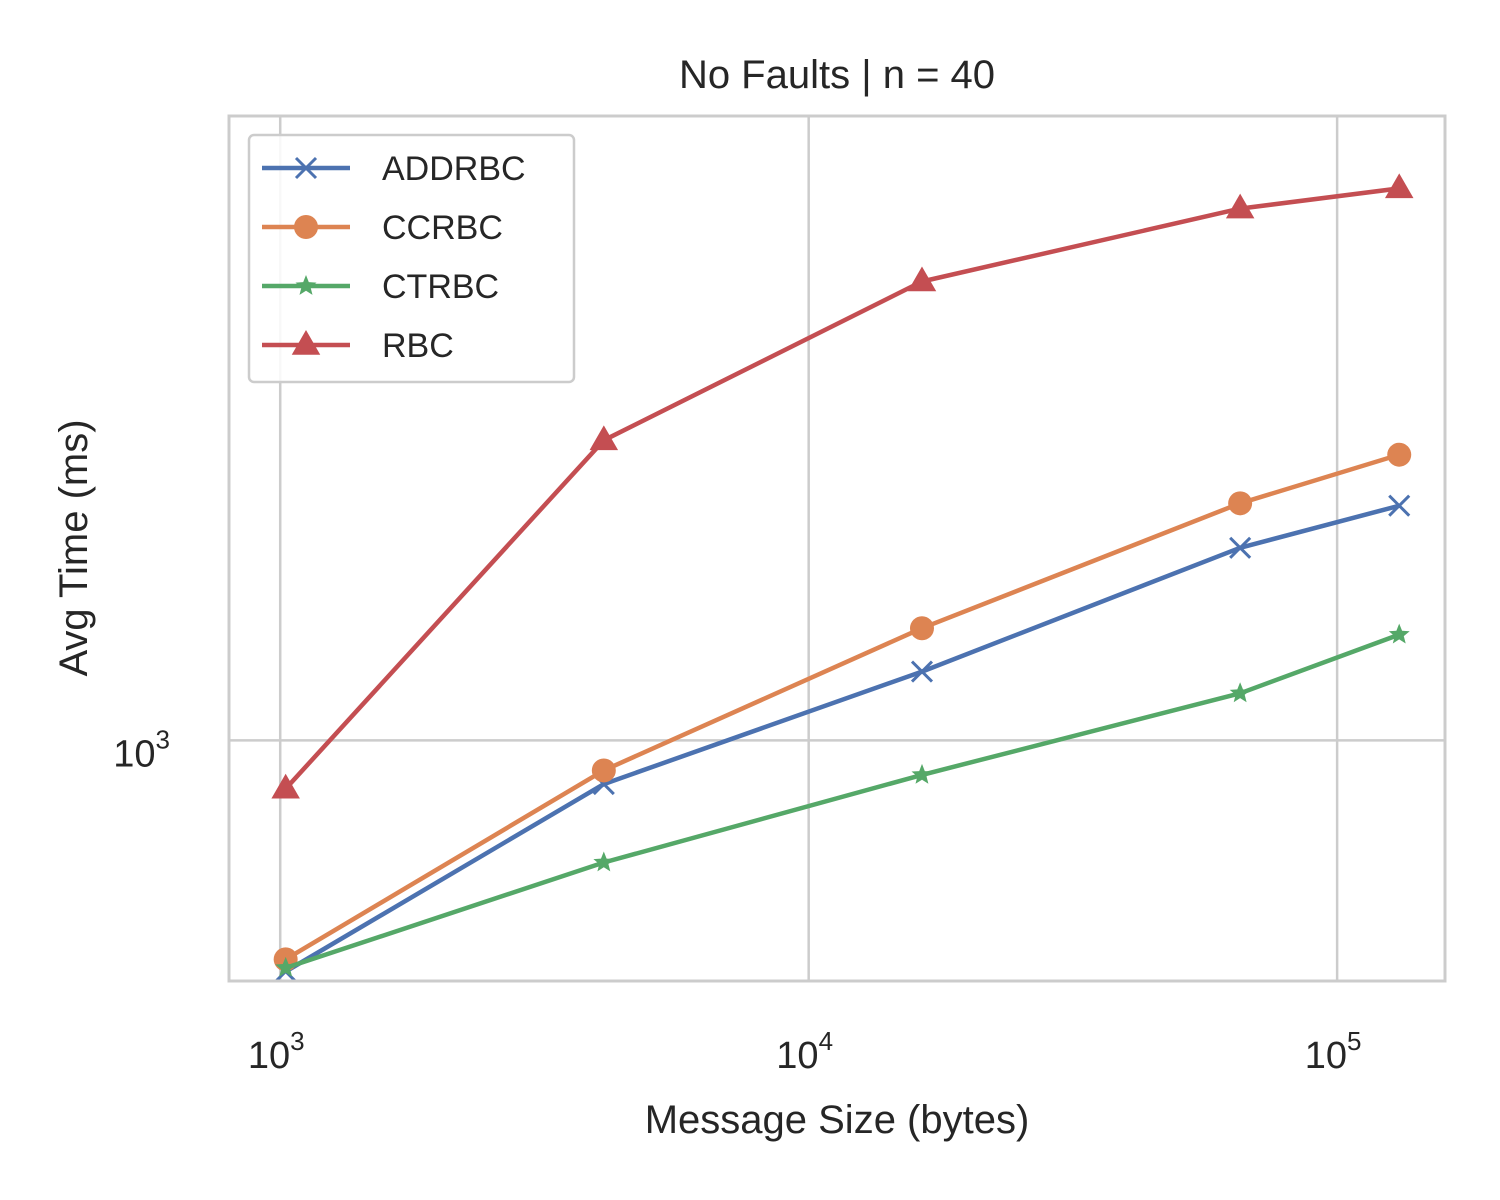 The width and height of the screenshot is (1500, 1200). What do you see at coordinates (380, 287) in the screenshot?
I see `legend-item-ctrbc: CTRBC` at bounding box center [380, 287].